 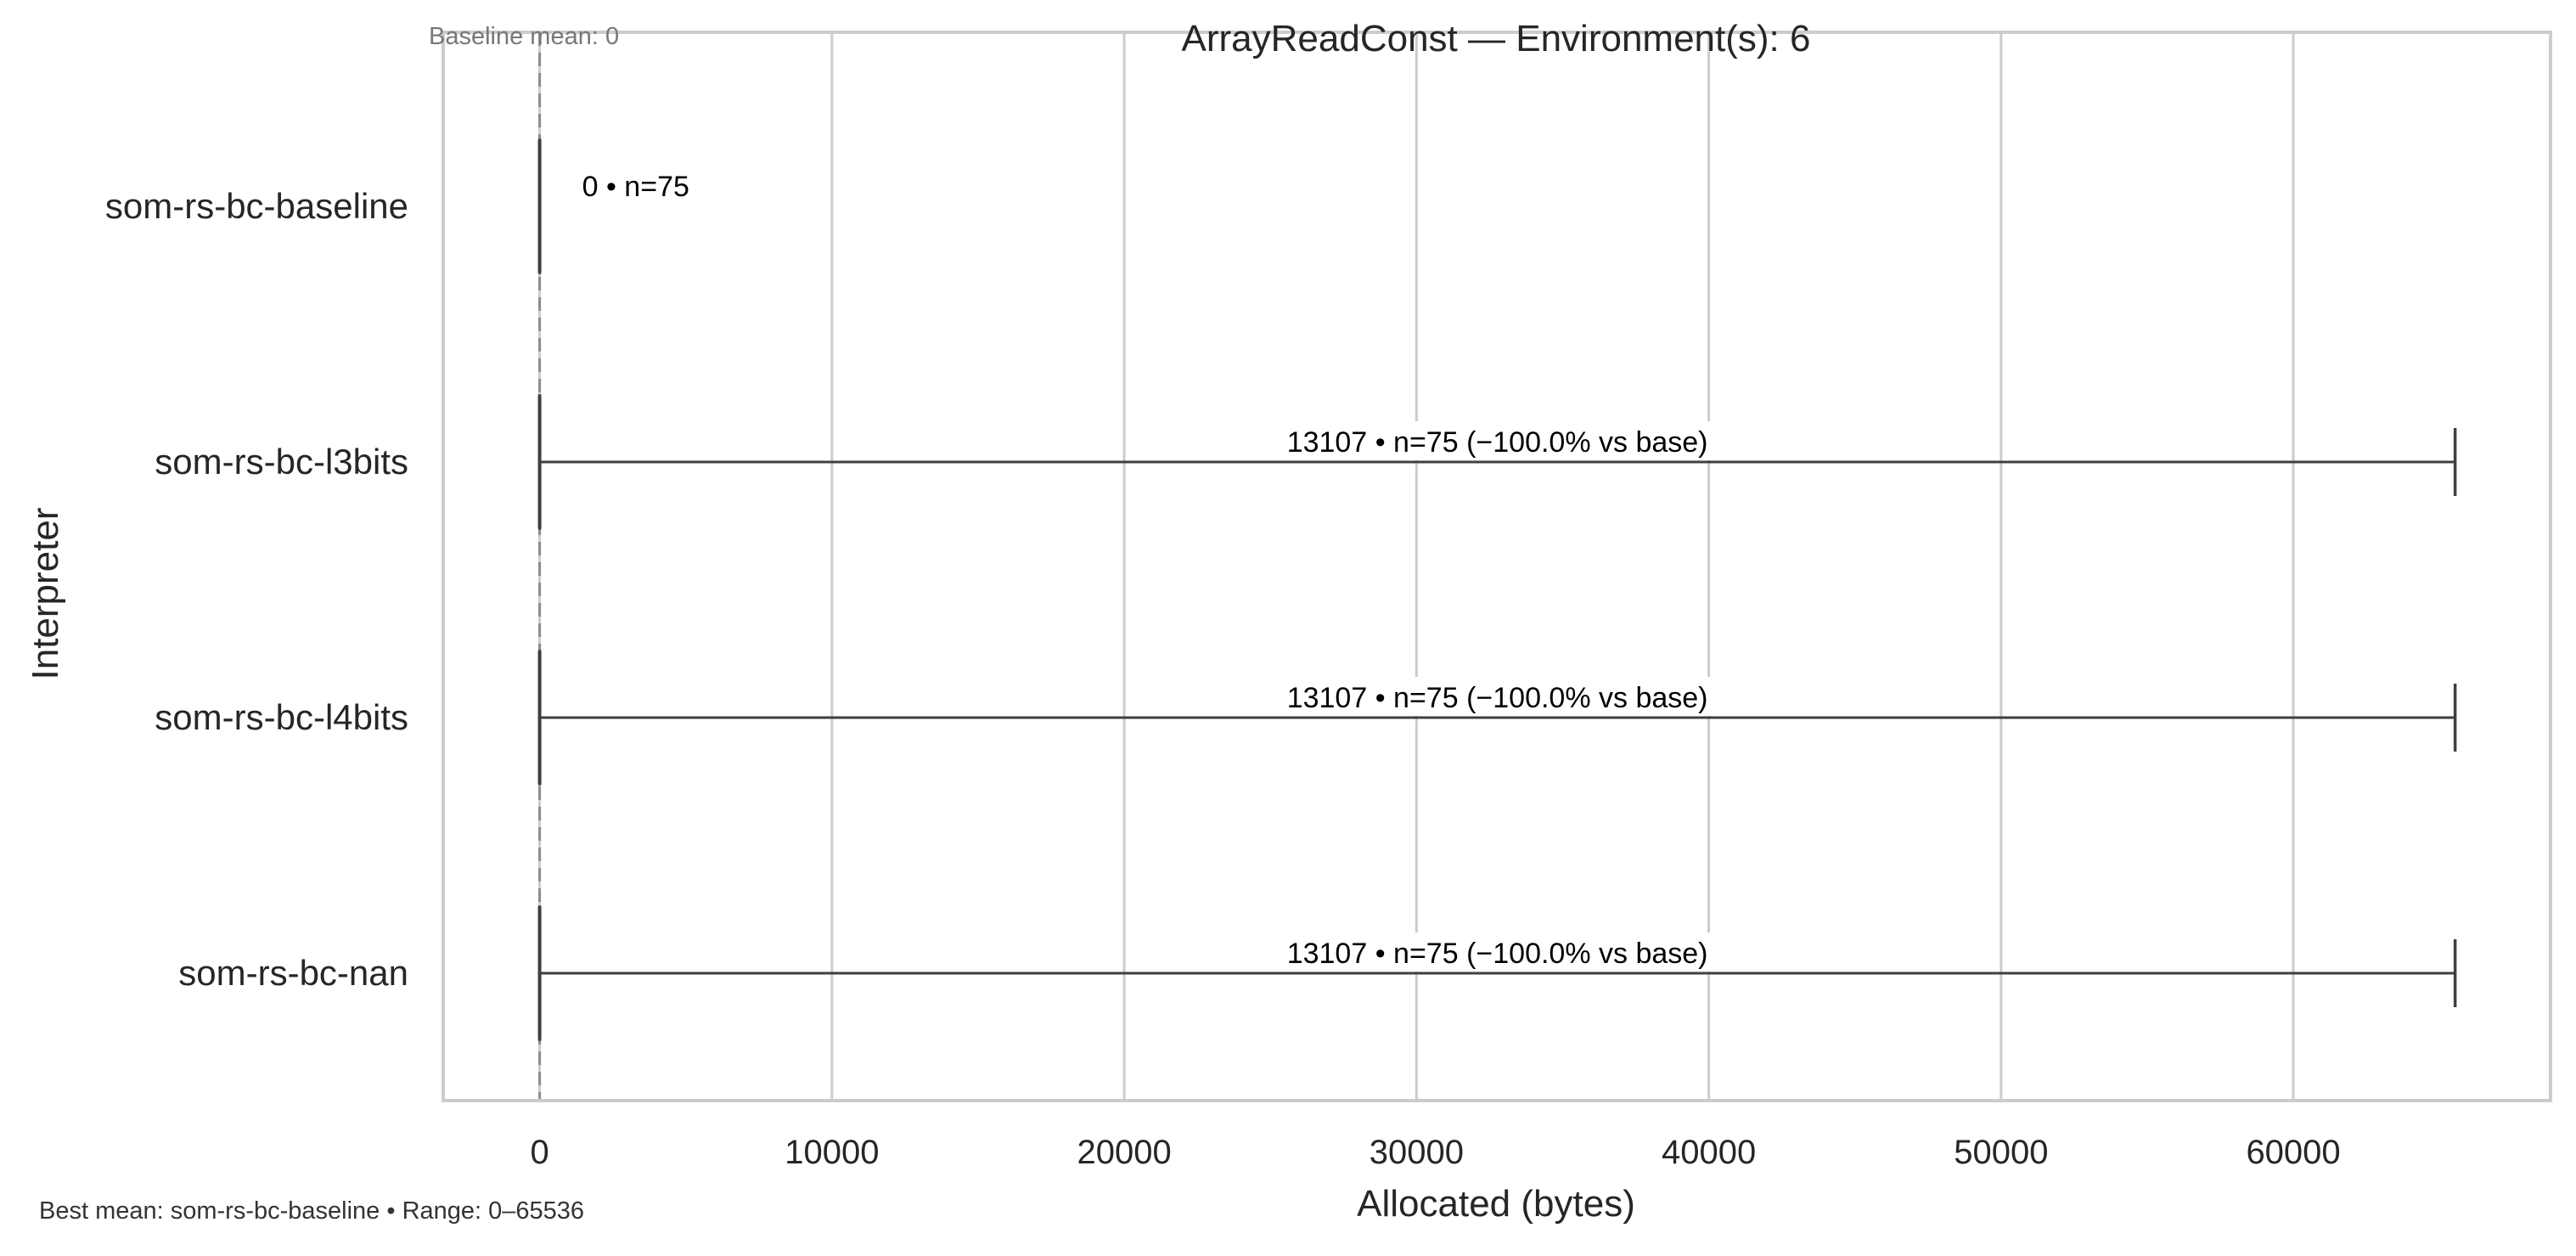 I want to click on x-tick-label: 0, so click(x=539, y=1152).